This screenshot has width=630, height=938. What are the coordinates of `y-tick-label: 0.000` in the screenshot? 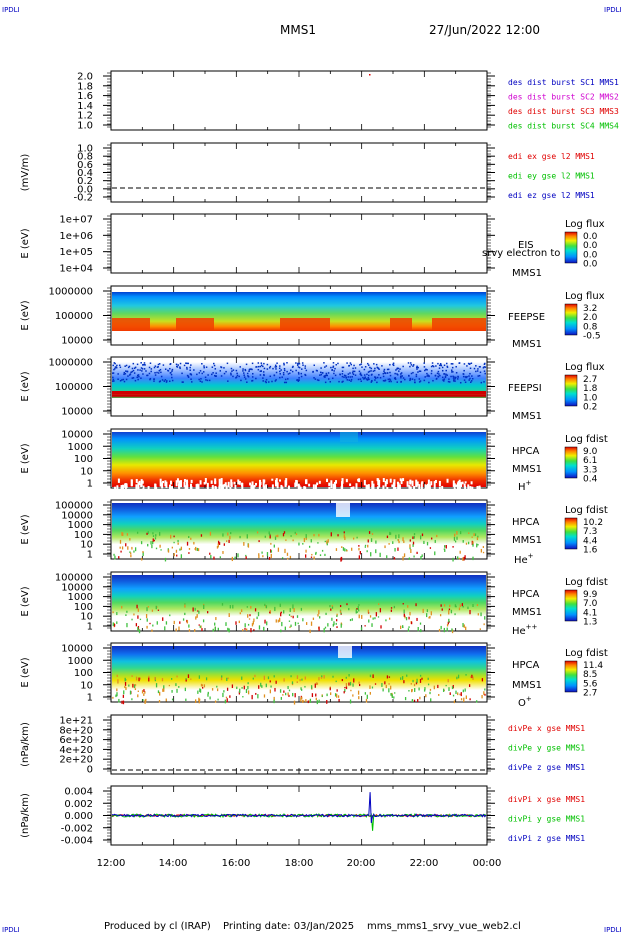 It's located at (78, 816).